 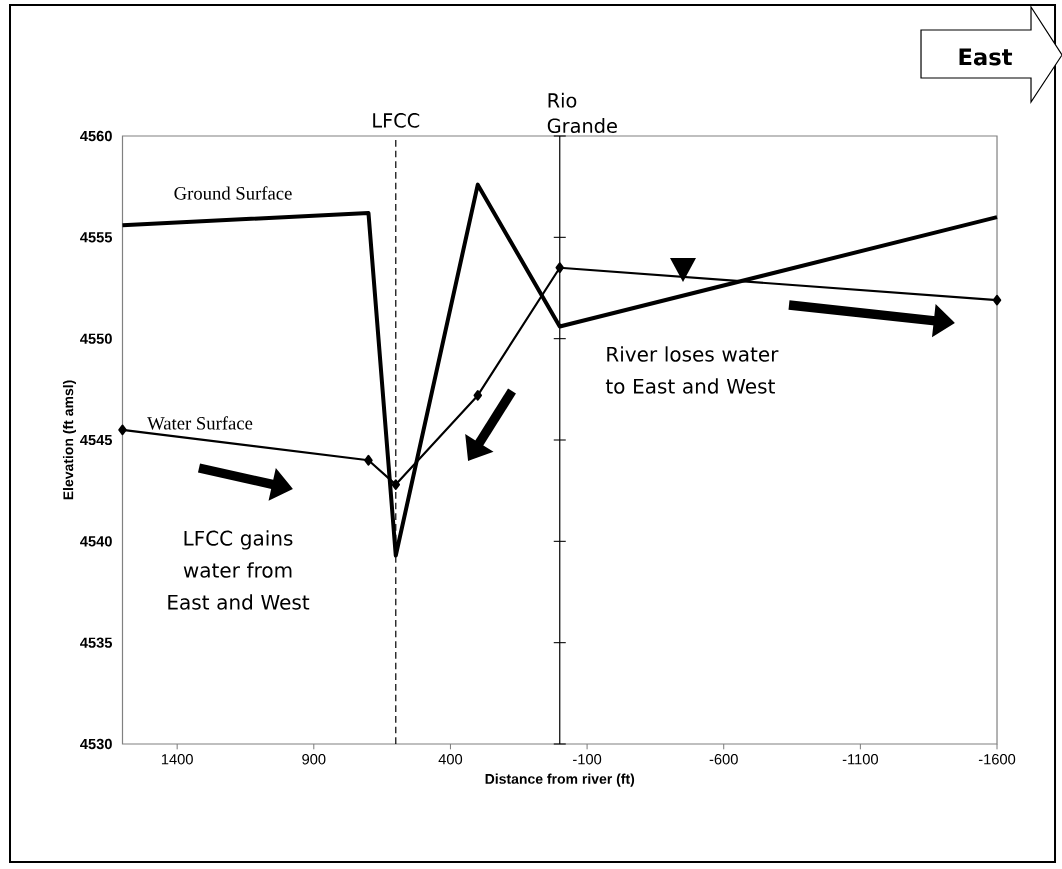 I want to click on y-tick-label: 4560, so click(x=96, y=136).